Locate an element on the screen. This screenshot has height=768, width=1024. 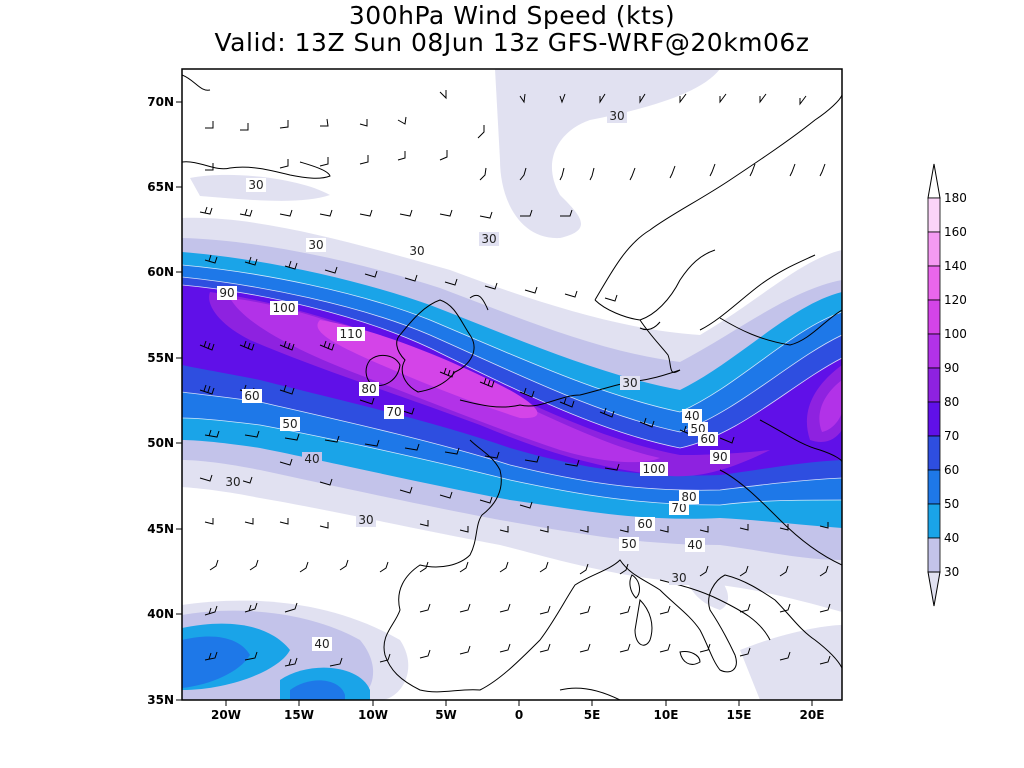
legend-level-label: 60 is located at coordinates (951, 470).